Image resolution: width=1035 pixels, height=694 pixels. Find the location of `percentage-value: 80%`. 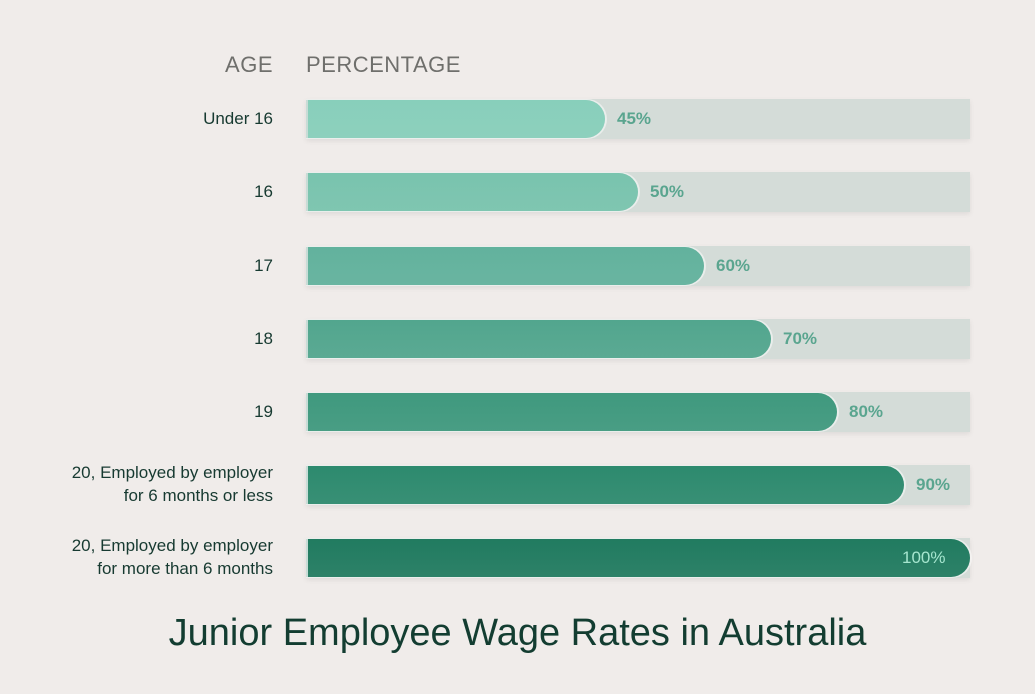

percentage-value: 80% is located at coordinates (866, 411).